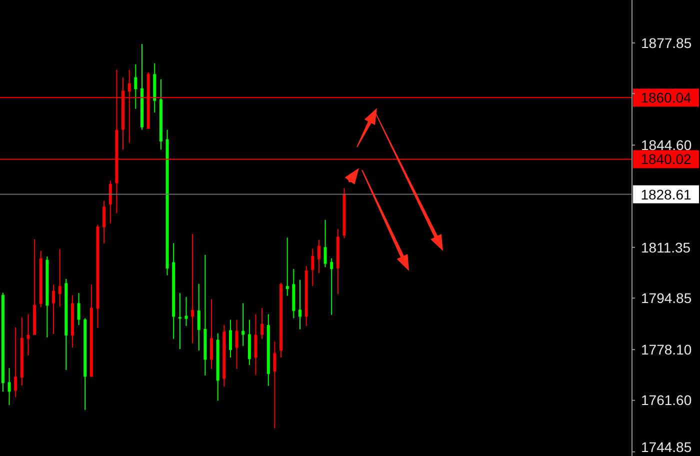 The width and height of the screenshot is (700, 456). What do you see at coordinates (666, 400) in the screenshot?
I see `y-tick-label: 1761.60` at bounding box center [666, 400].